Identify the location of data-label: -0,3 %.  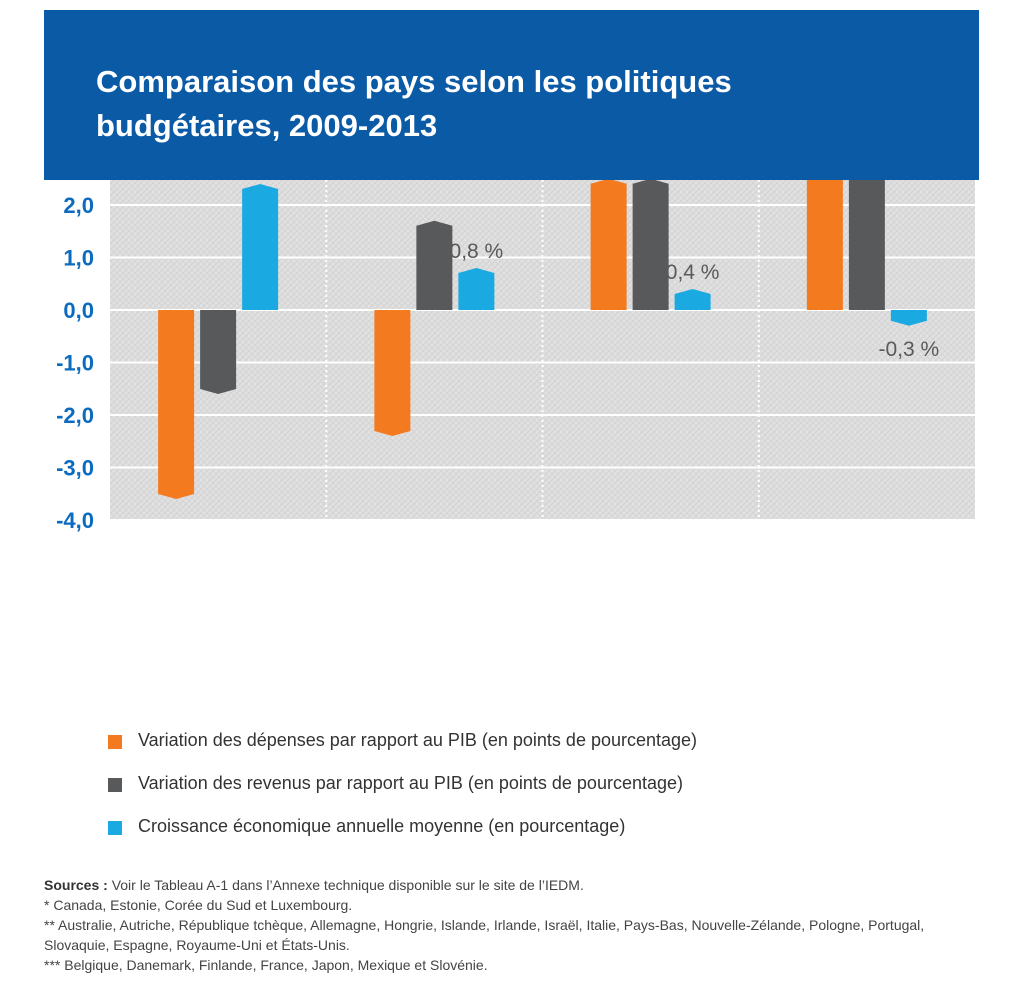
(909, 349).